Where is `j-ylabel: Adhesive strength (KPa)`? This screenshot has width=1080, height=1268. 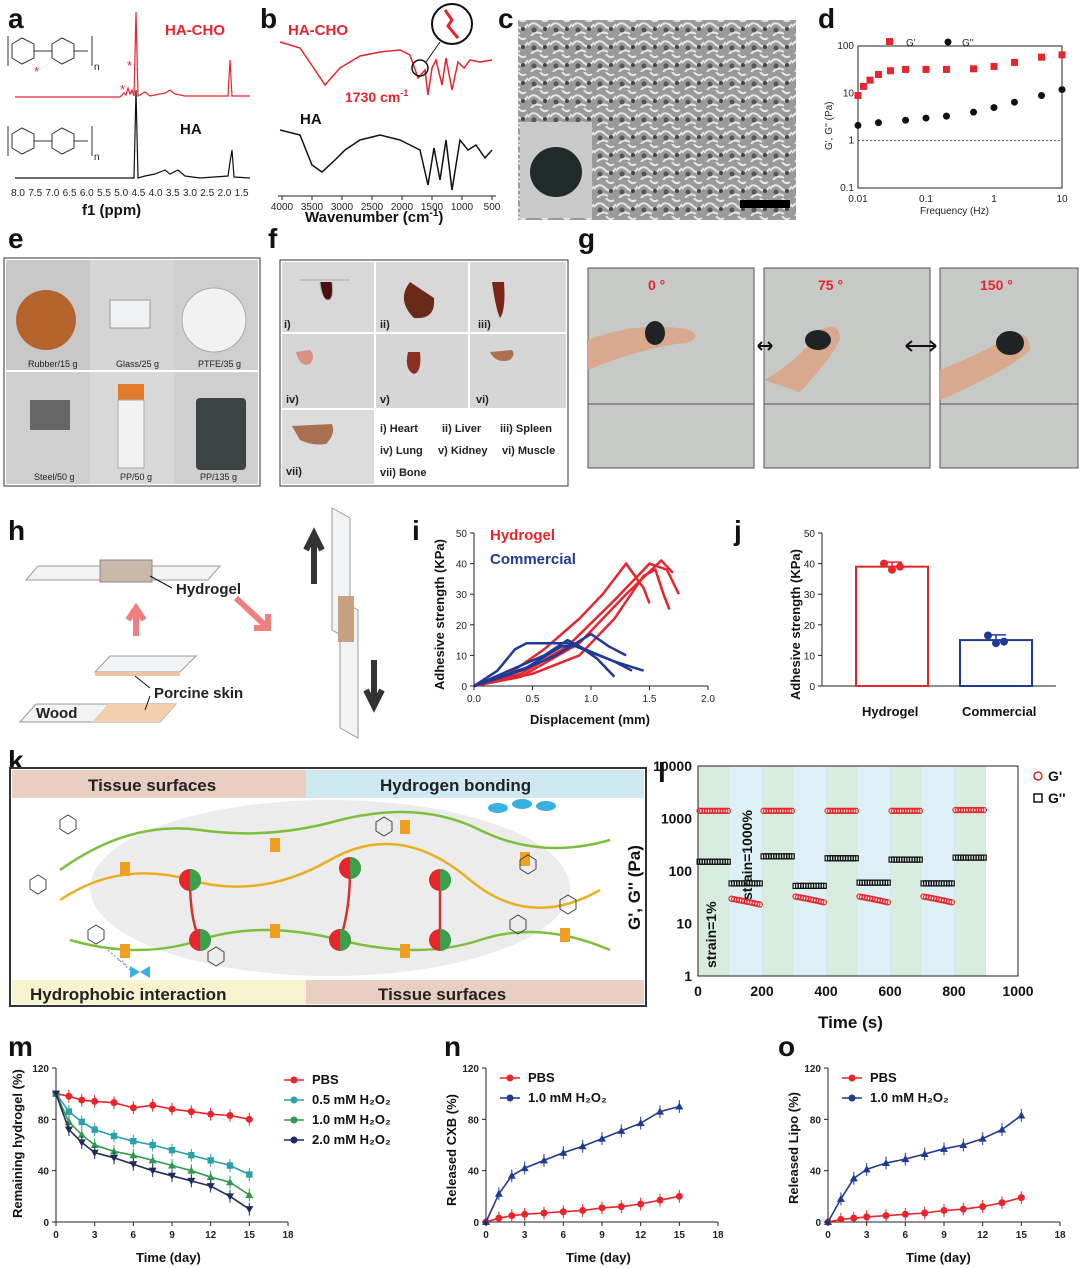
j-ylabel: Adhesive strength (KPa) is located at coordinates (795, 624).